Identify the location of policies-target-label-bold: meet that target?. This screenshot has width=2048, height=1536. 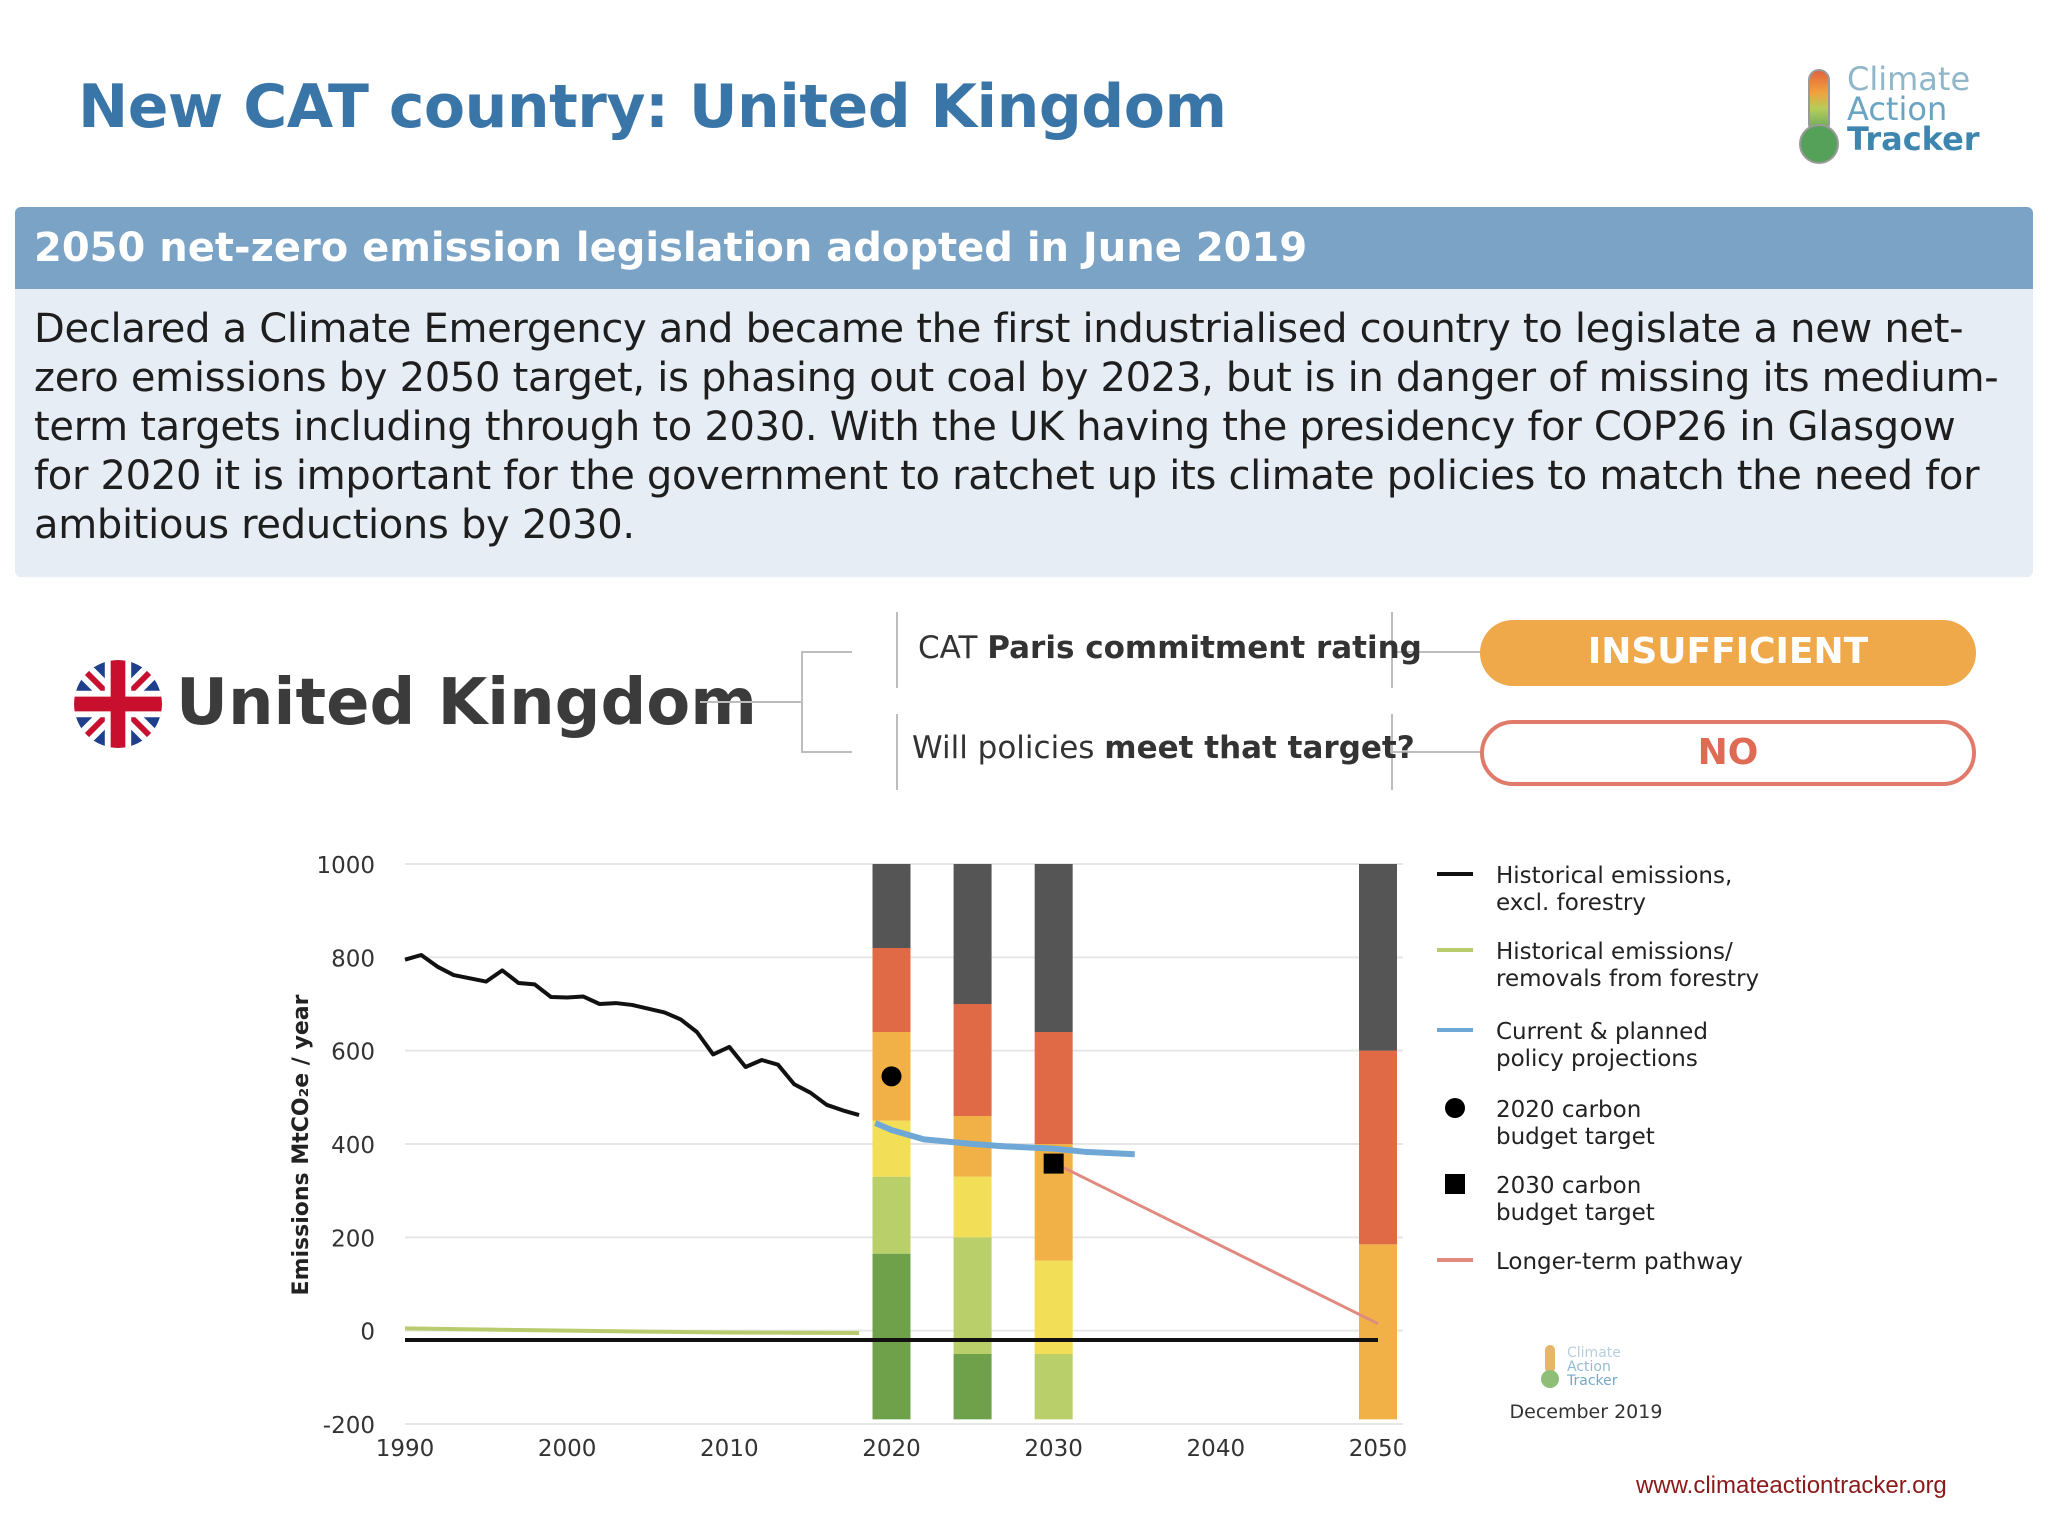
(1259, 748).